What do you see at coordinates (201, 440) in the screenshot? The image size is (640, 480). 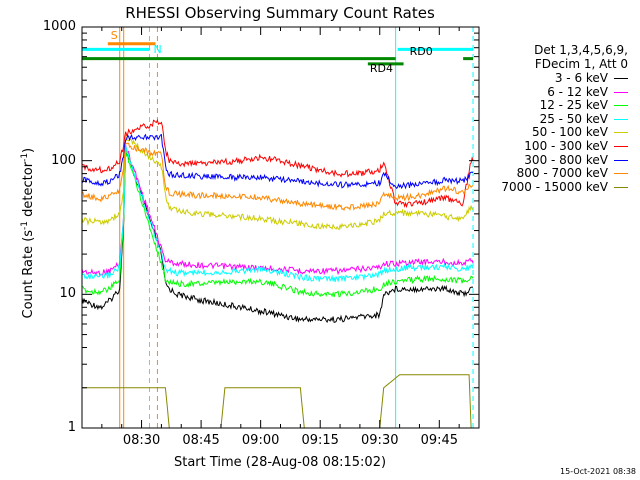 I see `x-tick-label-1: 08:45` at bounding box center [201, 440].